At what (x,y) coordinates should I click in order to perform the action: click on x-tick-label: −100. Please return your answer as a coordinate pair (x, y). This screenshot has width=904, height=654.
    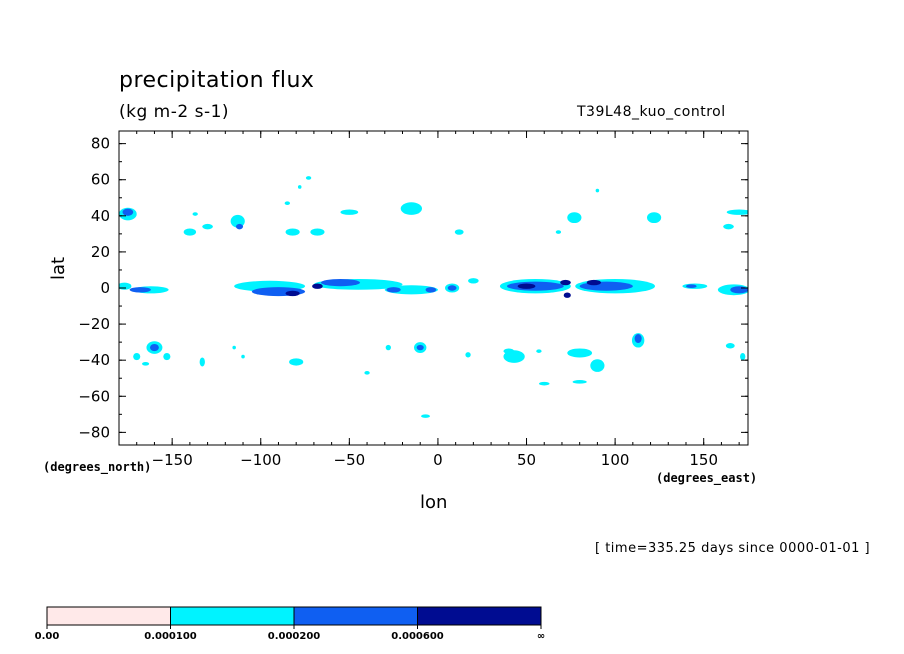
    Looking at the image, I should click on (260, 460).